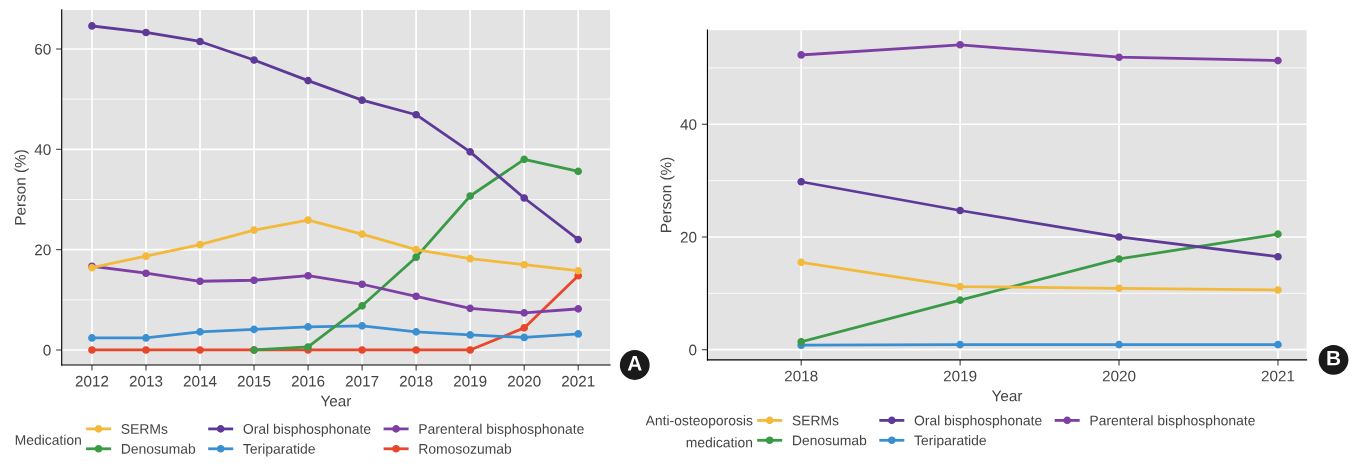 Image resolution: width=1371 pixels, height=471 pixels. Describe the element at coordinates (1334, 358) in the screenshot. I see `text: B` at that location.